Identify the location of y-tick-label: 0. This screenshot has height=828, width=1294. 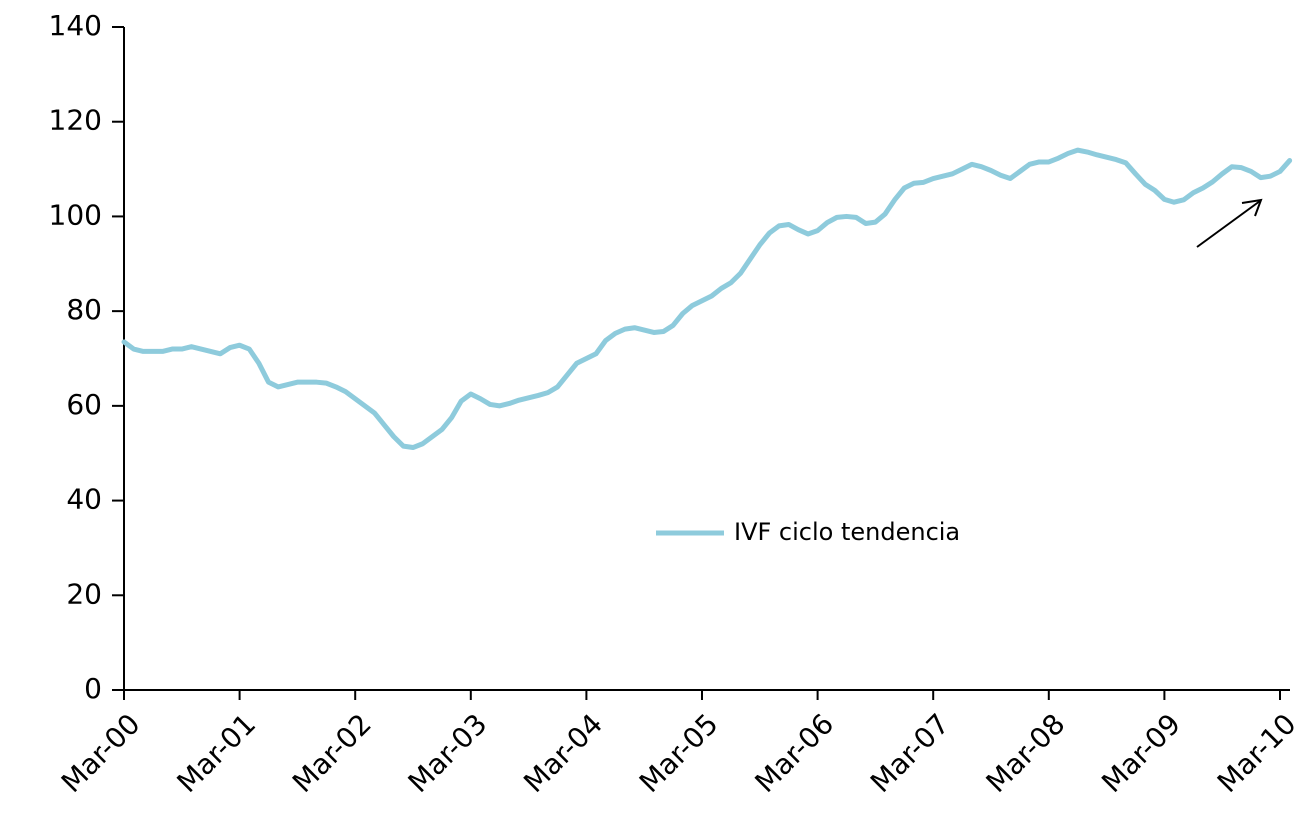
(93, 688).